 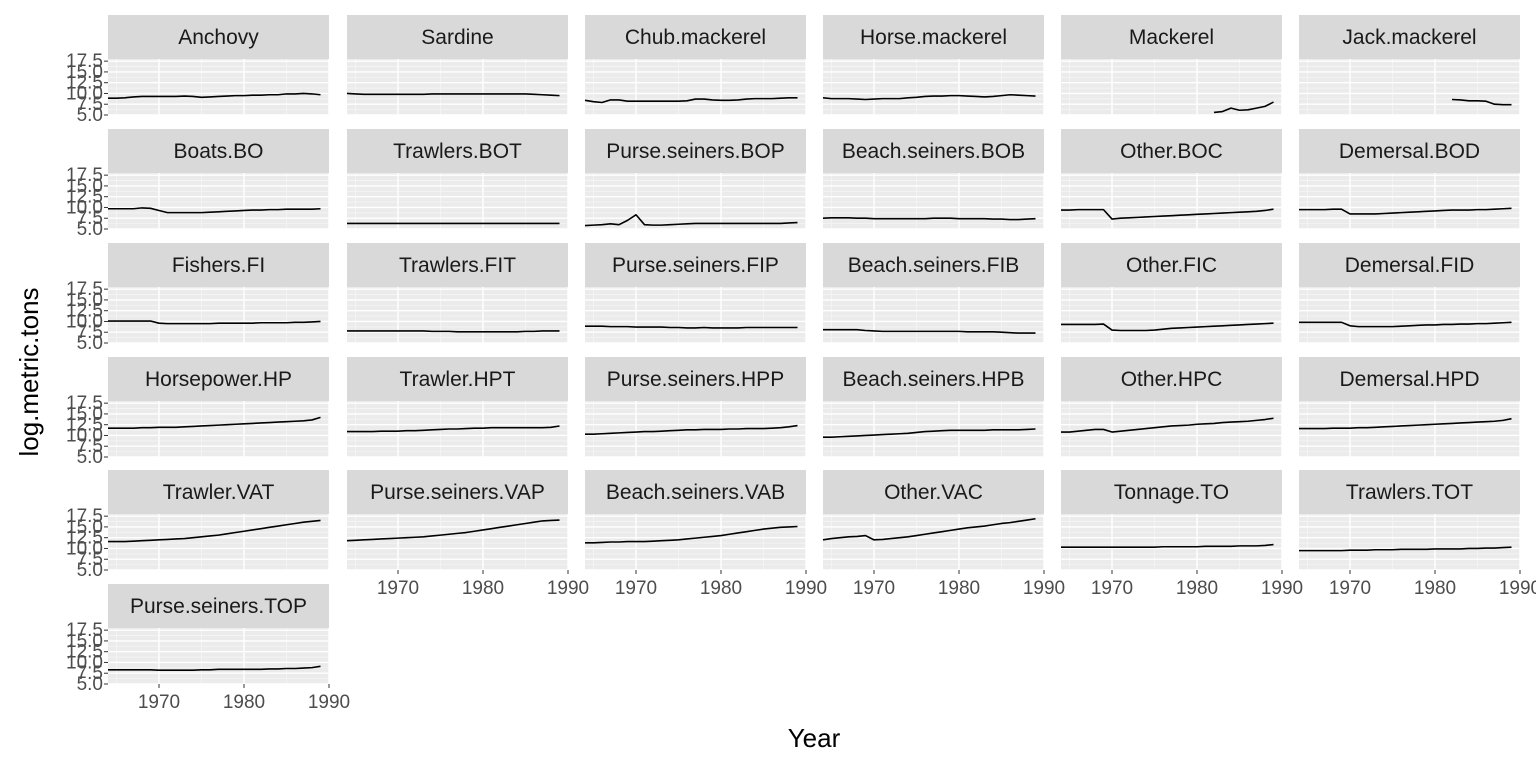 What do you see at coordinates (1410, 293) in the screenshot?
I see `facet-Demersal.FID: Demersal.FID` at bounding box center [1410, 293].